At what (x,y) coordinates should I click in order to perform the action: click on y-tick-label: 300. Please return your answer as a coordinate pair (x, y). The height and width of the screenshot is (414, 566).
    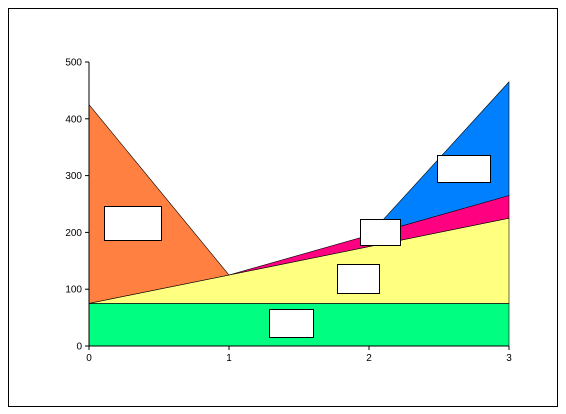
    Looking at the image, I should click on (73, 176).